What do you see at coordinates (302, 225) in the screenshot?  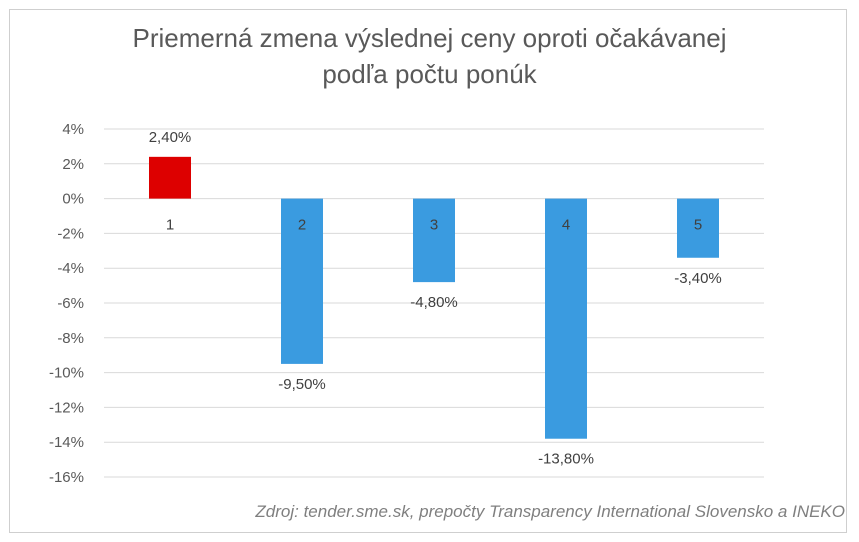 I see `x-tick-label: 2` at bounding box center [302, 225].